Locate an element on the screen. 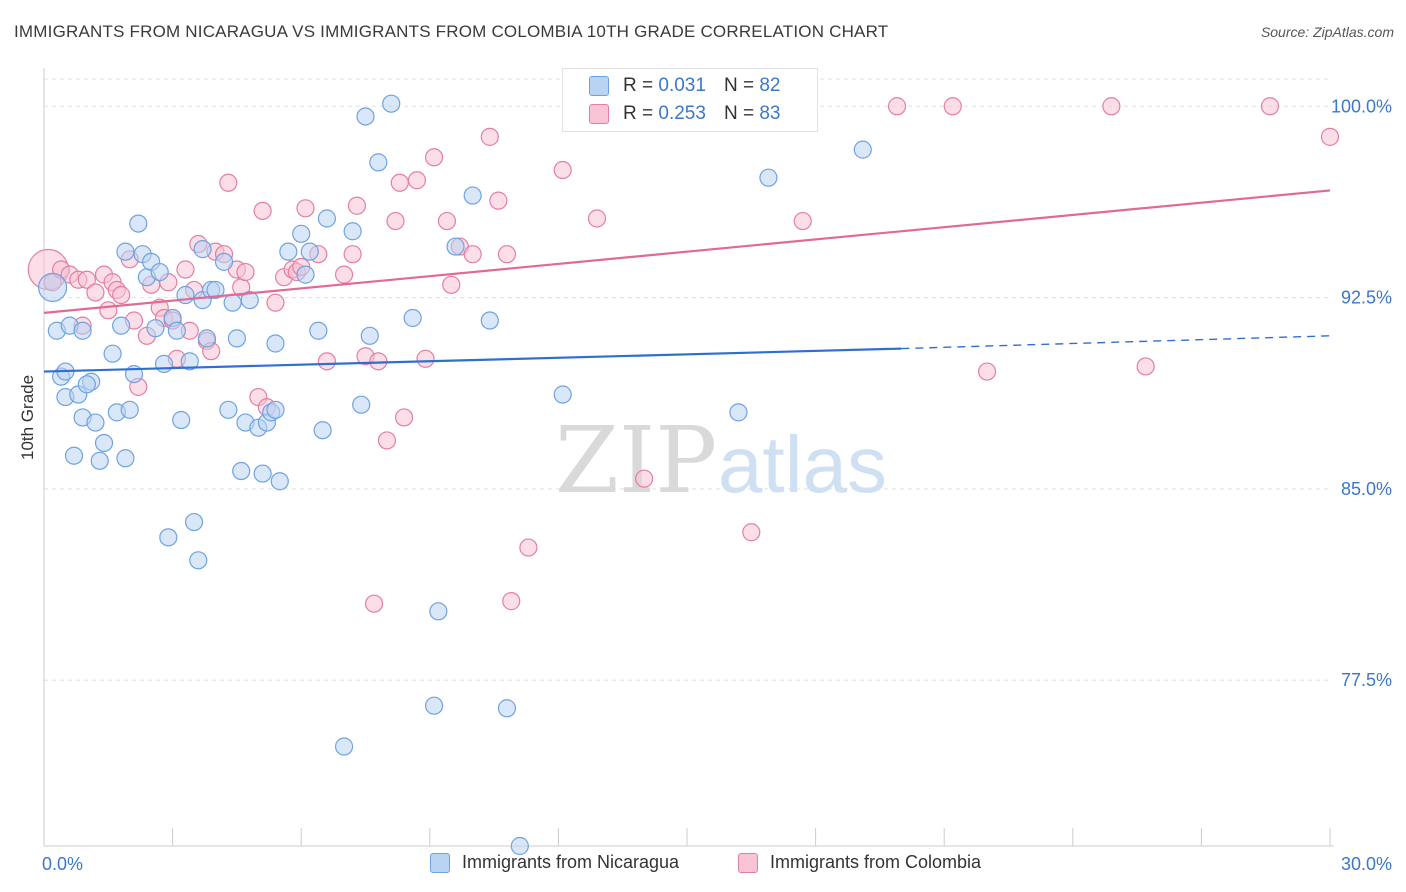 Image resolution: width=1406 pixels, height=892 pixels. legend-label: Immigrants from Colombia is located at coordinates (876, 862).